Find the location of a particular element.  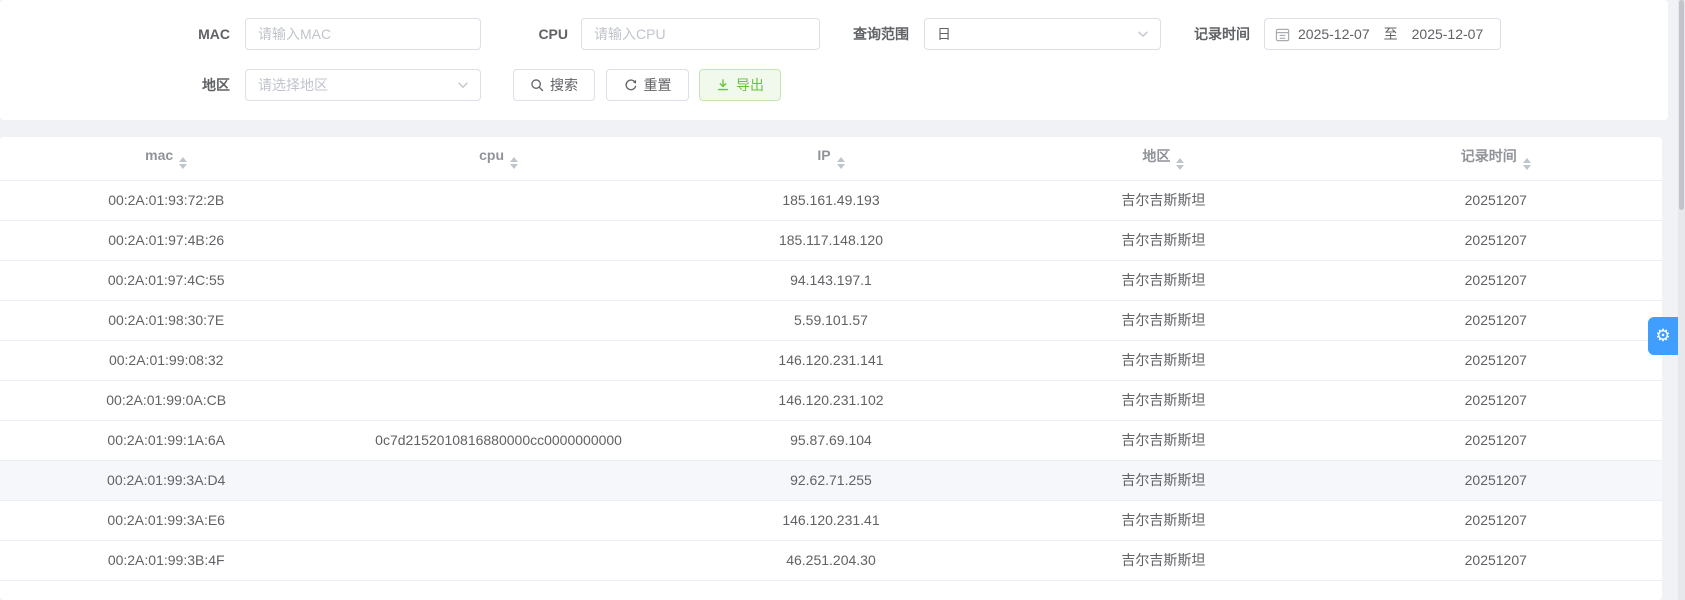

column-header-ip: IP is located at coordinates (831, 159).